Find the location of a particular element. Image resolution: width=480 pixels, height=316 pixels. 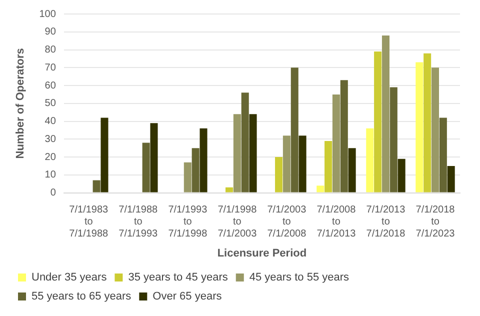

x-axis-title: Licensure Period is located at coordinates (262, 253).